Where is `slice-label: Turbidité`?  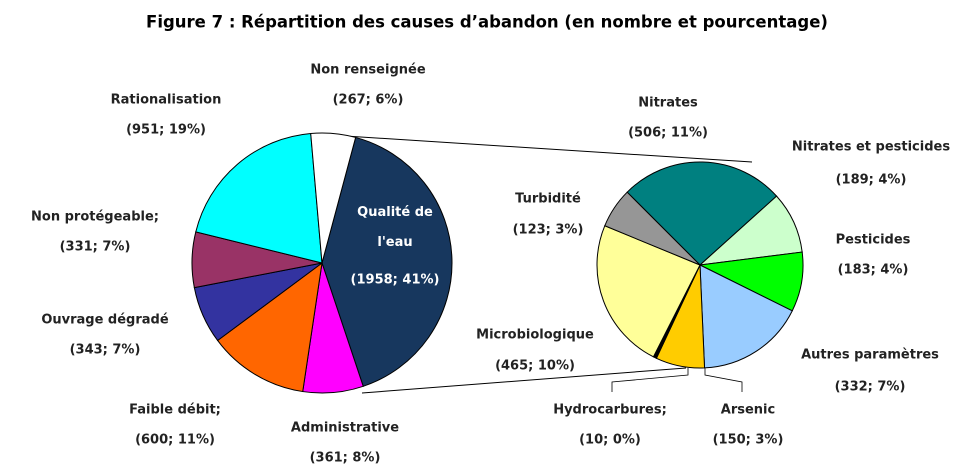
slice-label: Turbidité is located at coordinates (548, 199).